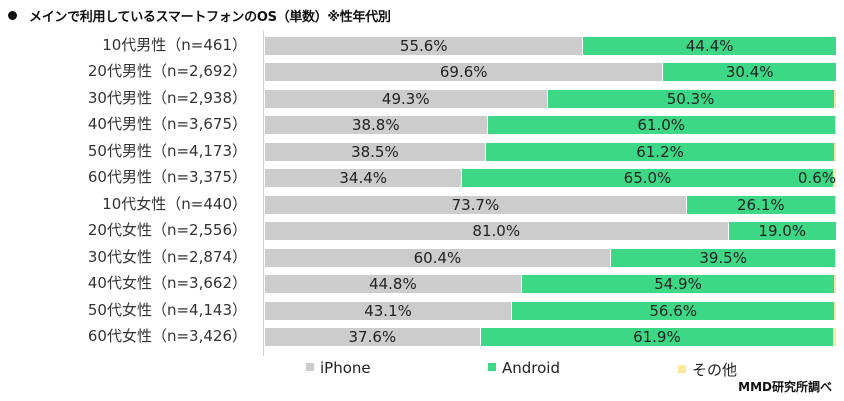 Image resolution: width=844 pixels, height=401 pixels. I want to click on bar-row: 40代女性（n=3,662） 44.8% 54.9%, so click(422, 284).